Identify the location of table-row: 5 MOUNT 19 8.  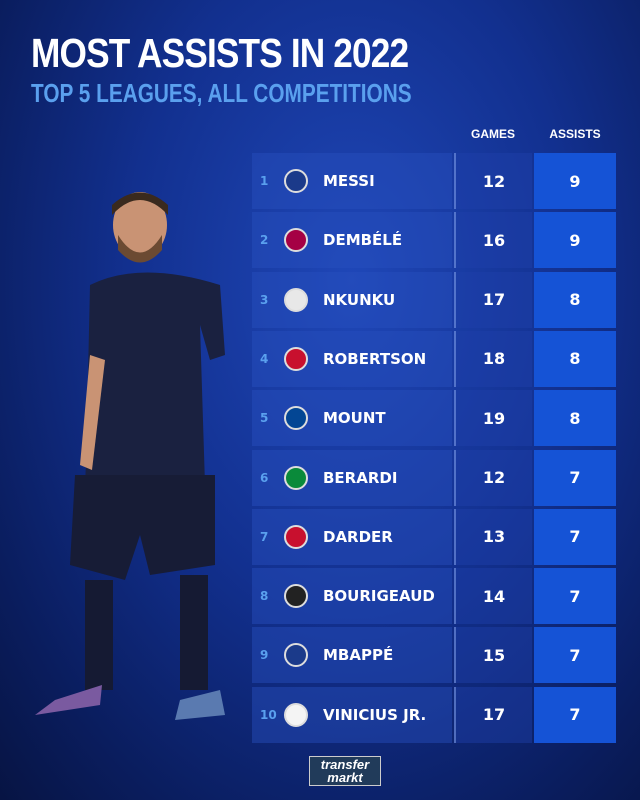
(435, 418).